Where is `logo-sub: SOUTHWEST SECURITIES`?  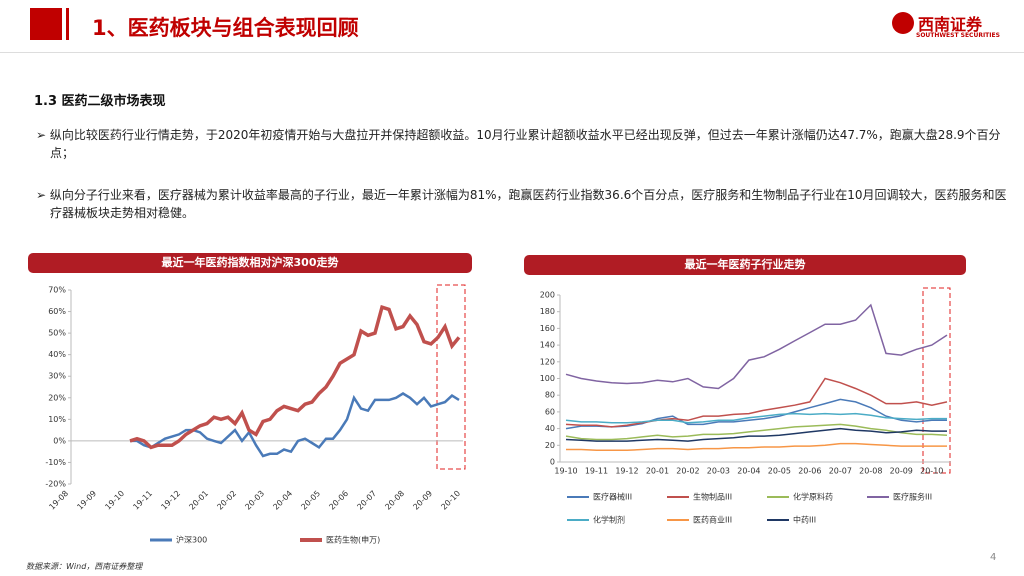 logo-sub: SOUTHWEST SECURITIES is located at coordinates (958, 35).